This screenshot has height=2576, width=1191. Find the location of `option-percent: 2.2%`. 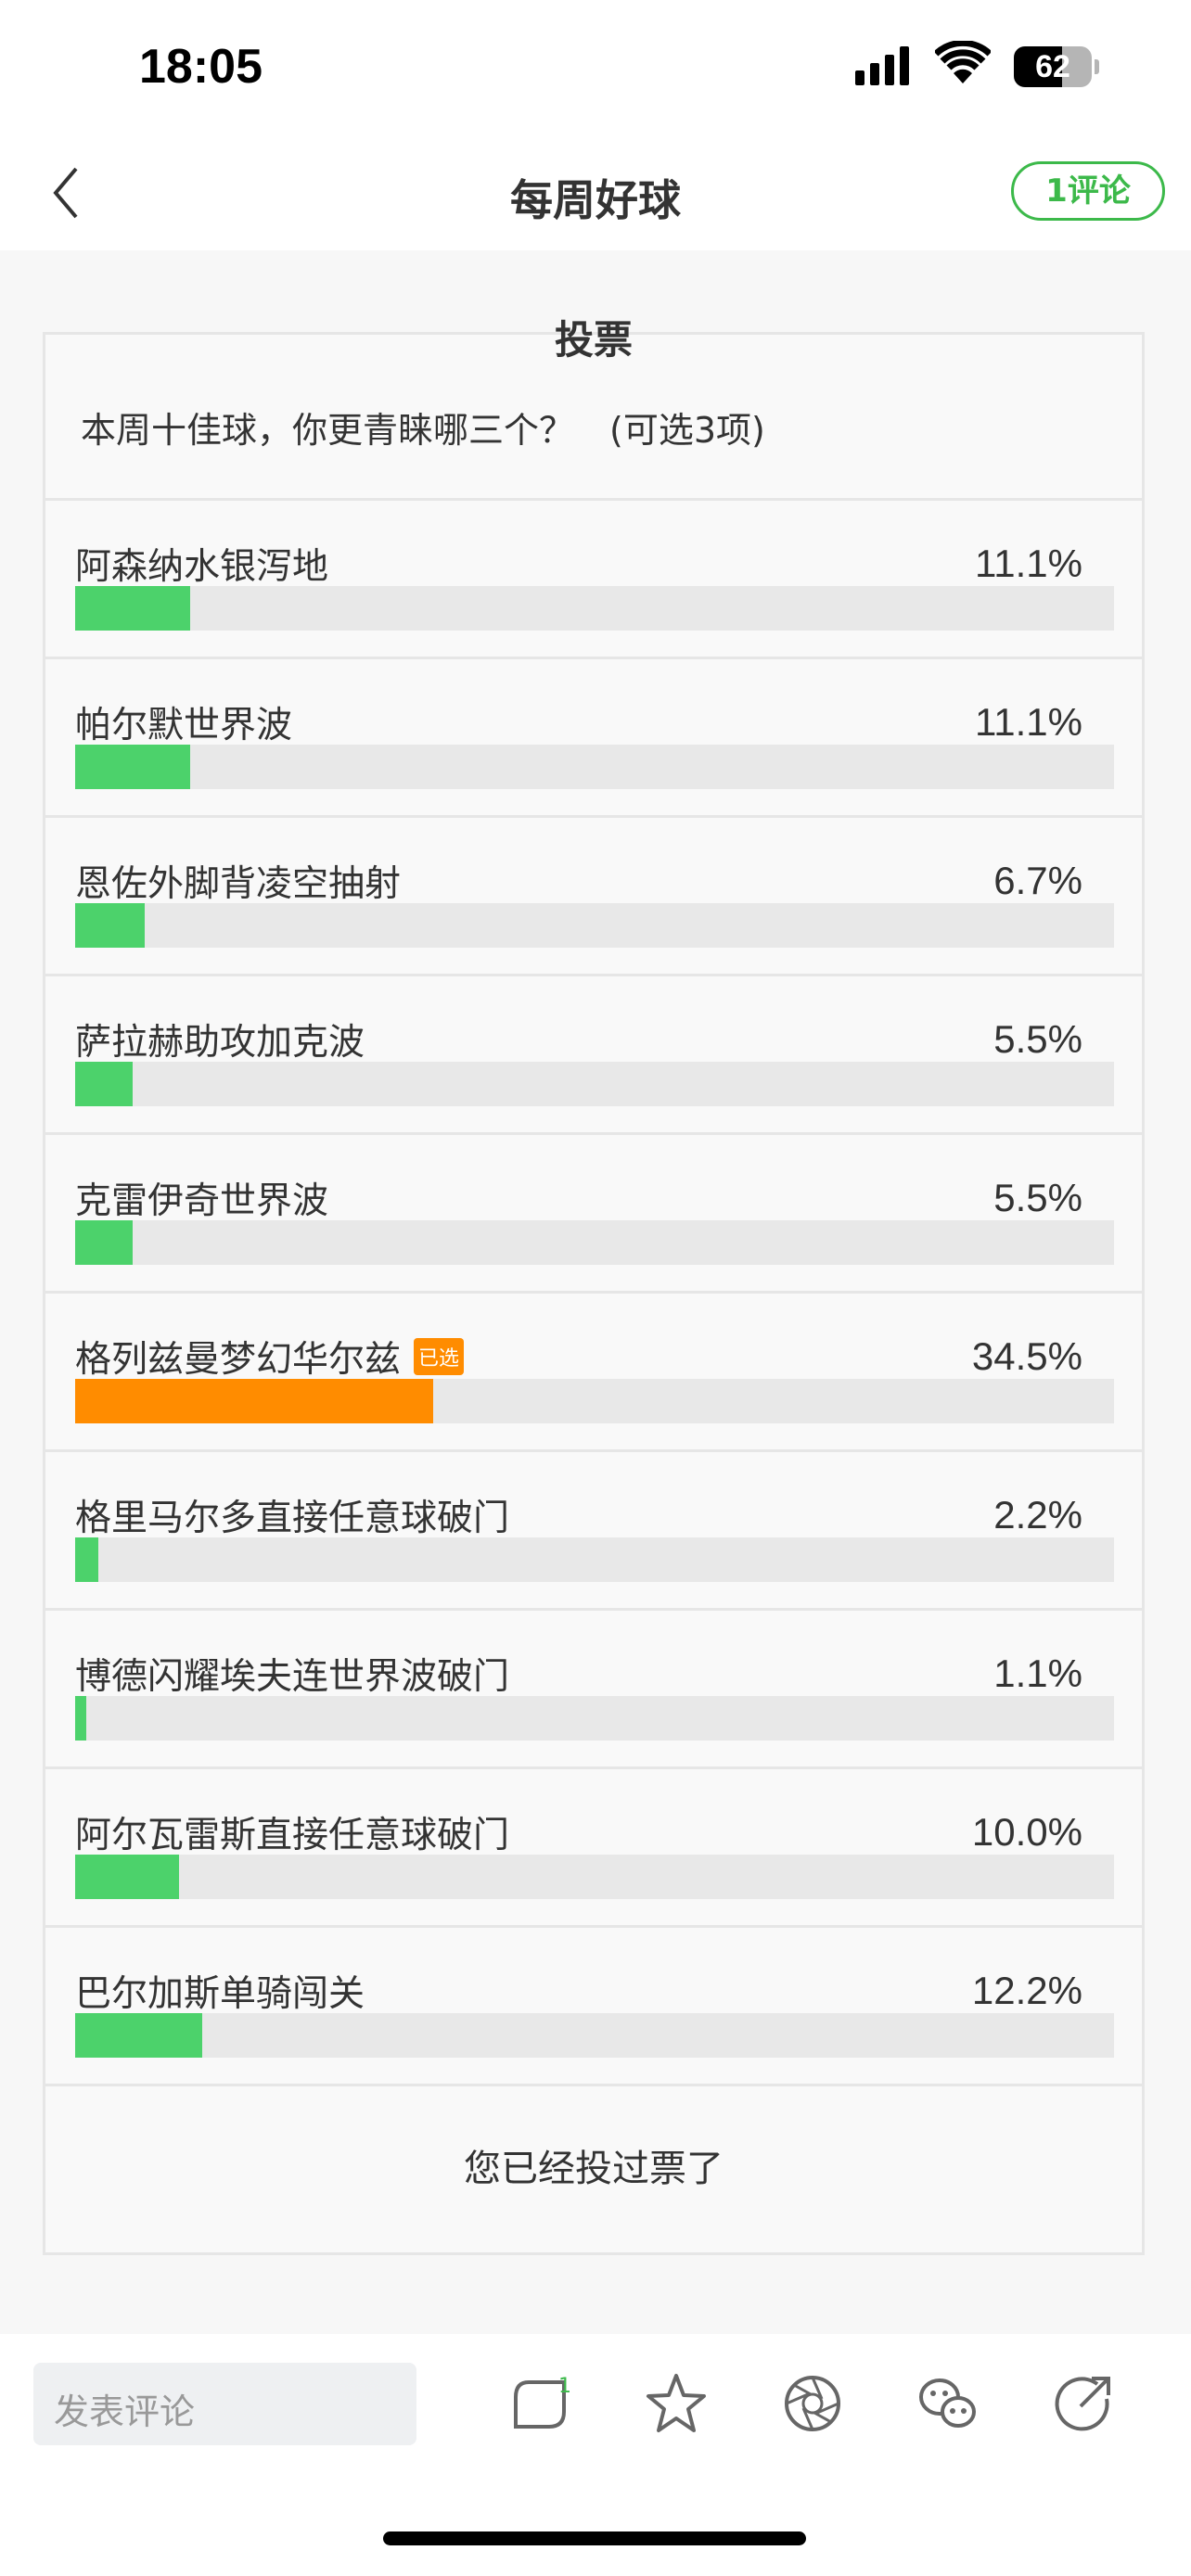

option-percent: 2.2% is located at coordinates (1037, 1515).